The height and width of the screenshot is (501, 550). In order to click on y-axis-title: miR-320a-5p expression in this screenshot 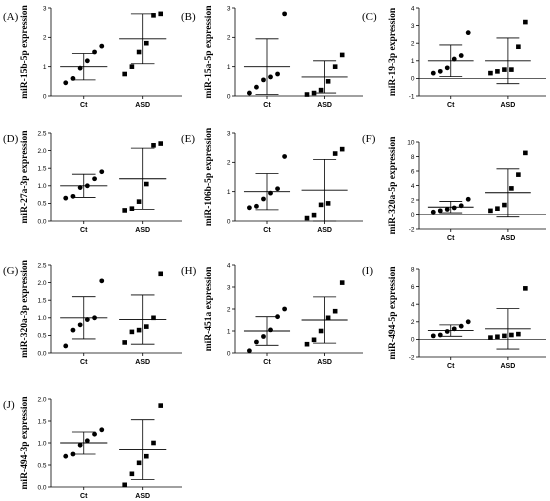, I will do `click(393, 185)`.